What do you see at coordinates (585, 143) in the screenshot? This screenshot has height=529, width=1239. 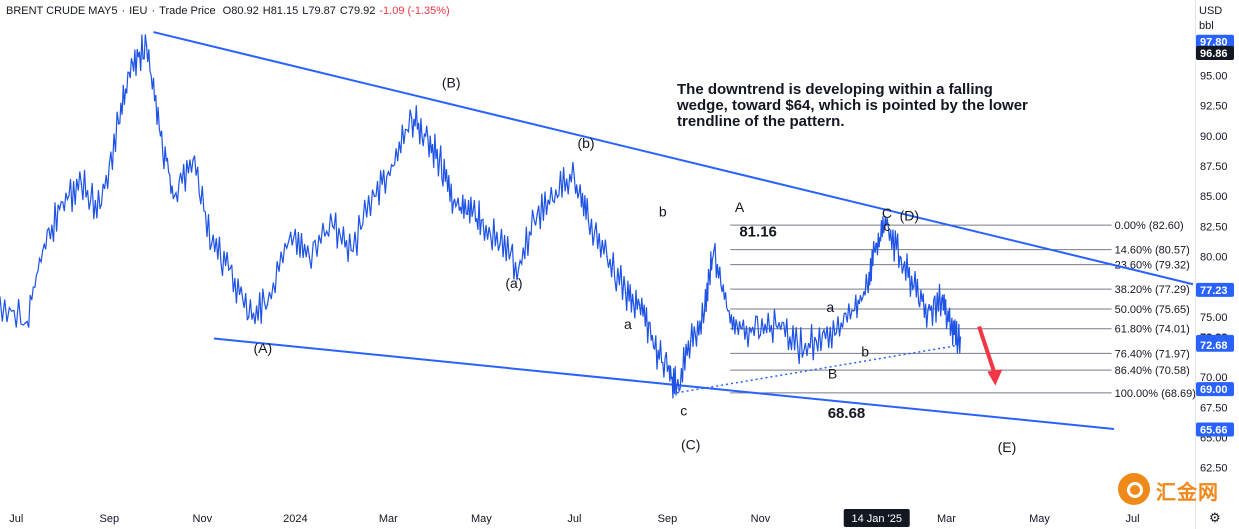 I see `wave-label: (b)` at bounding box center [585, 143].